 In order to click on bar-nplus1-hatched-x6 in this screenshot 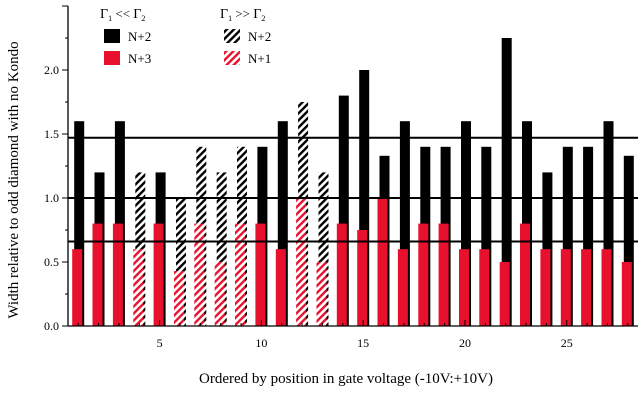, I will do `click(179, 298)`.